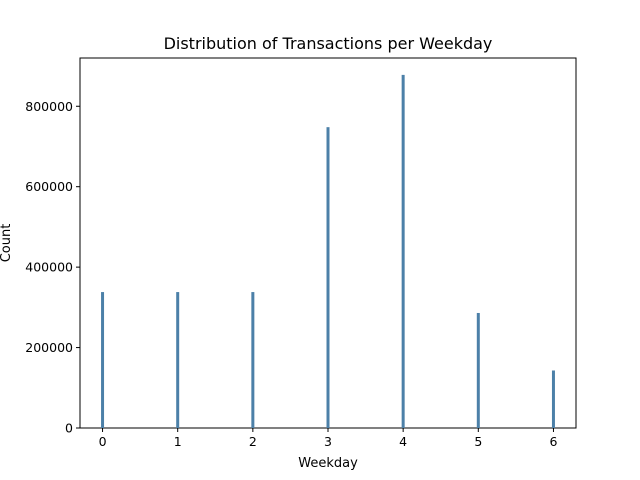 The image size is (640, 480). What do you see at coordinates (103, 441) in the screenshot?
I see `x-tick-label: 0` at bounding box center [103, 441].